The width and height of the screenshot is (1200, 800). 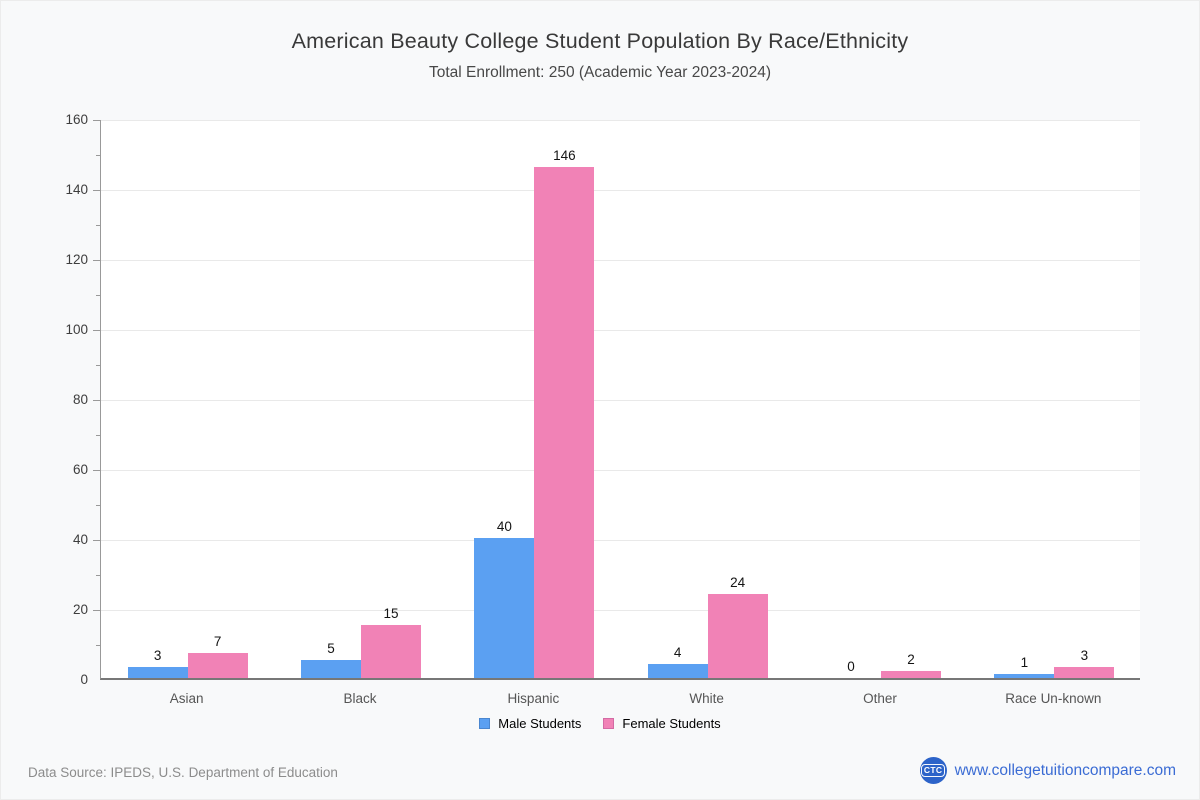 I want to click on value-label-male-students-race-un-known: 1, so click(x=1024, y=662).